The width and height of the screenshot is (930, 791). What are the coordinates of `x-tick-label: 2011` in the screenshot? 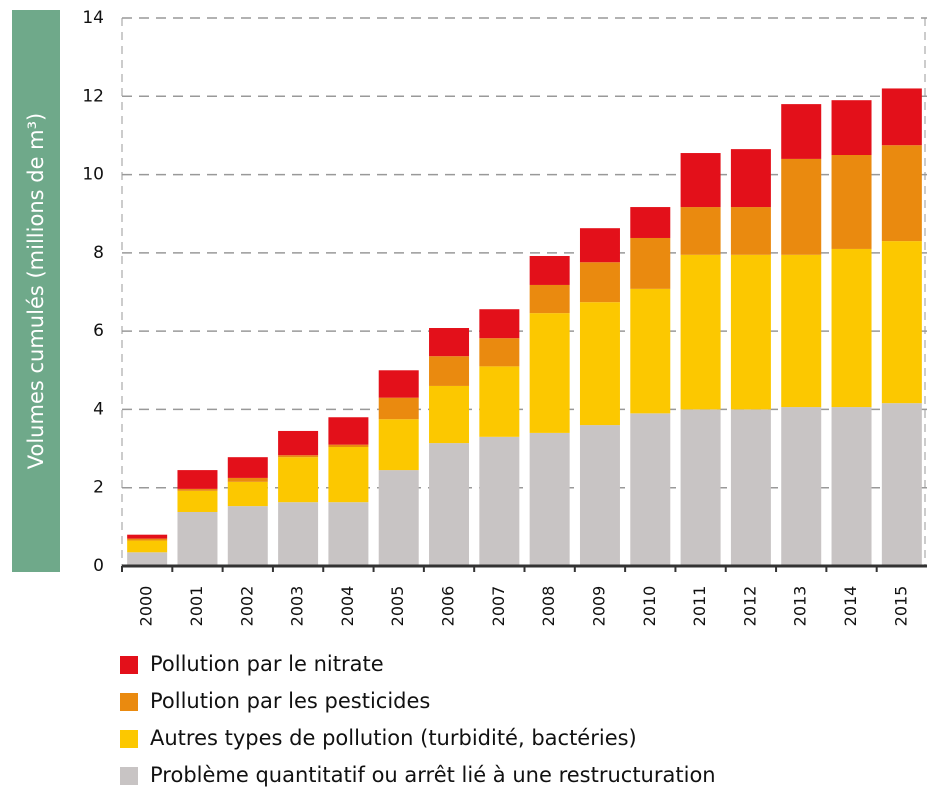 It's located at (699, 606).